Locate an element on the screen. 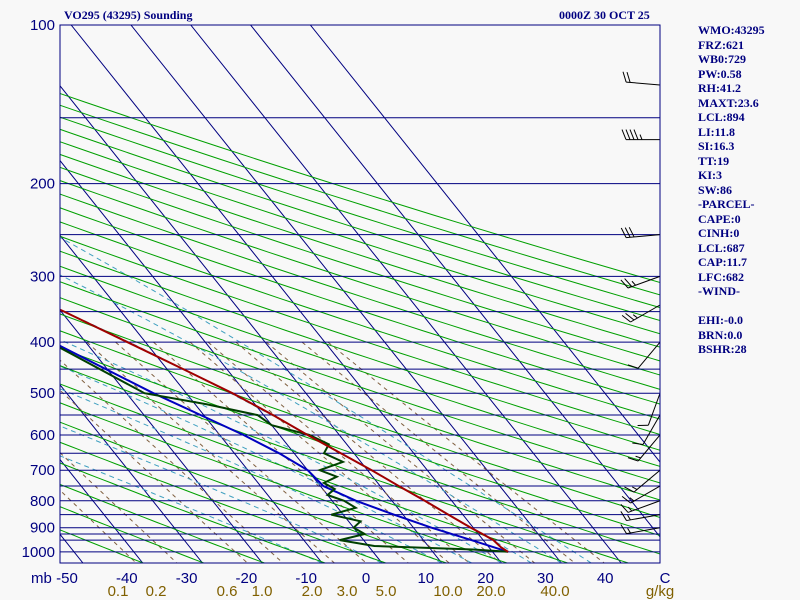 This screenshot has height=600, width=800. stat-rh: RH:41.2 is located at coordinates (719, 88).